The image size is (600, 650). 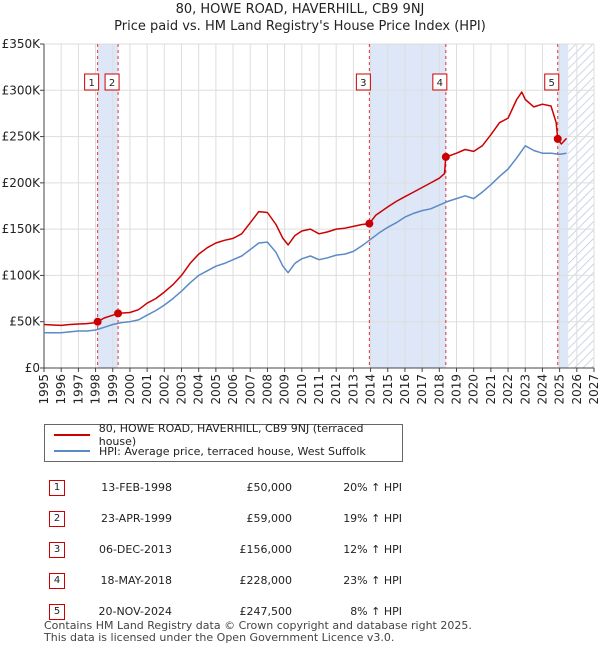 What do you see at coordinates (372, 518) in the screenshot?
I see `sale-hpi-diff: 19% ↑ HPI` at bounding box center [372, 518].